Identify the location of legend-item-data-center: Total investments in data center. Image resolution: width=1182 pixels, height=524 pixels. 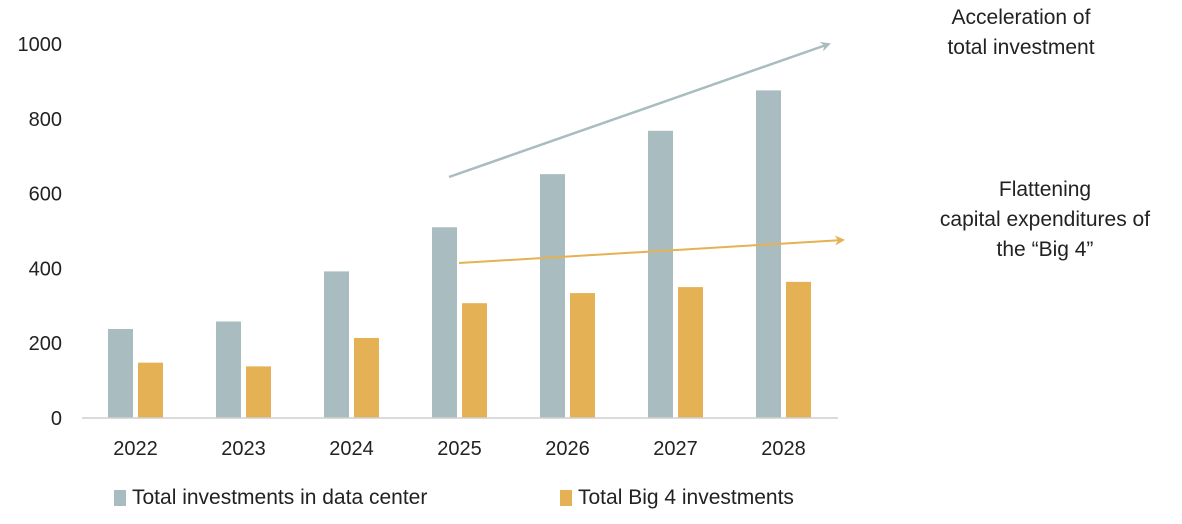
(270, 498).